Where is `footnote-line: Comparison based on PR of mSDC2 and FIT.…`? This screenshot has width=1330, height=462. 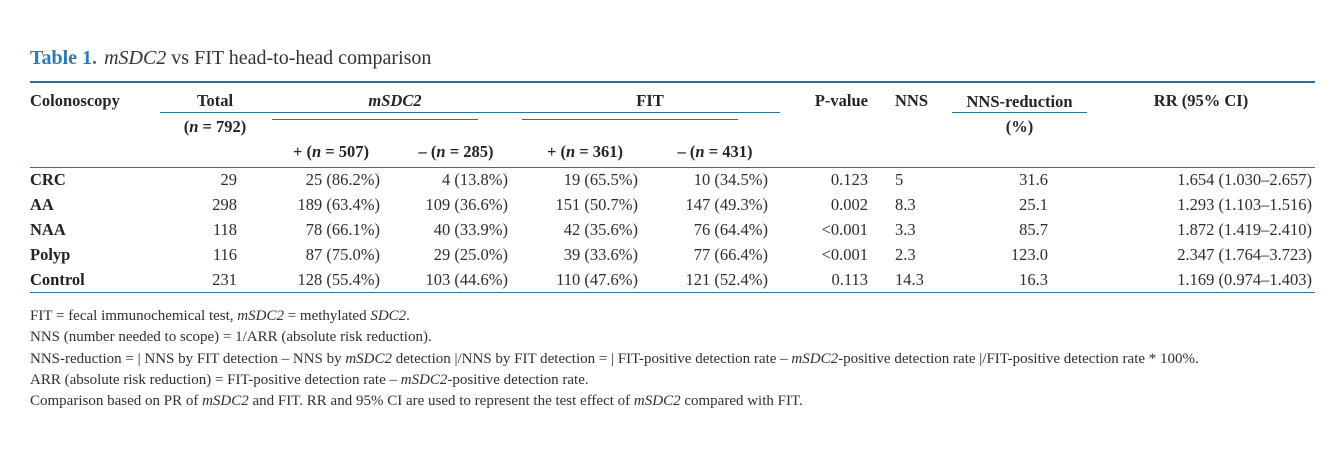 footnote-line: Comparison based on PR of mSDC2 and FIT.… is located at coordinates (416, 401).